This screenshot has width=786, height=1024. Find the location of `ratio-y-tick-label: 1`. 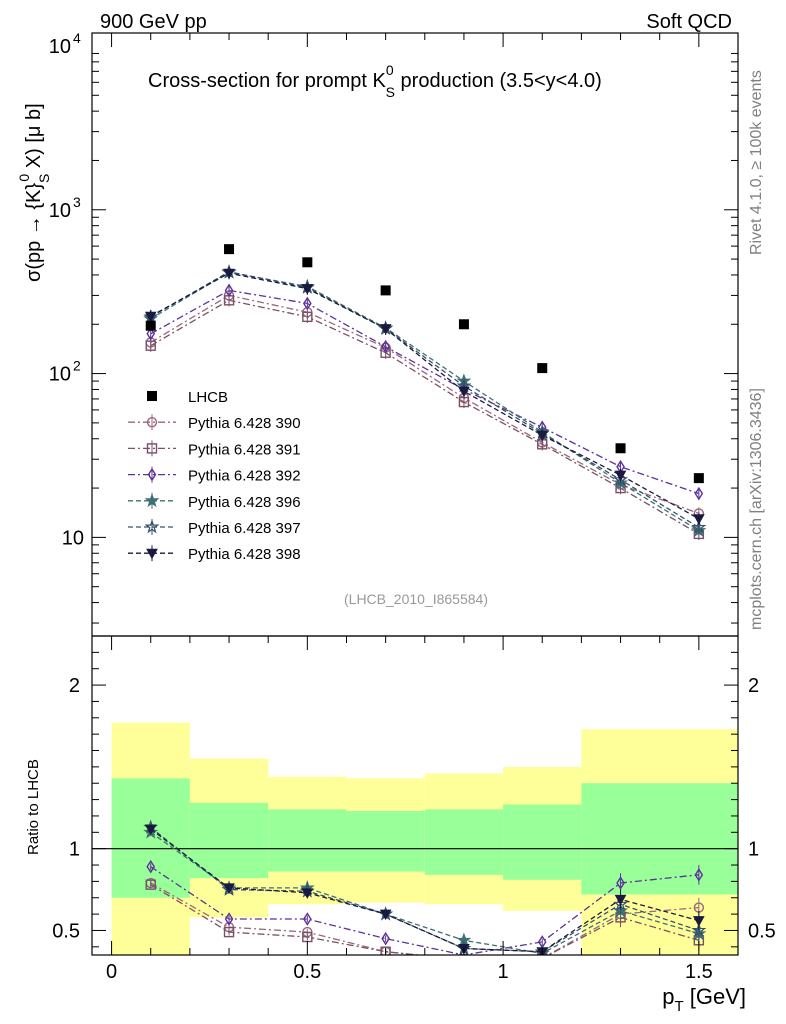

ratio-y-tick-label: 1 is located at coordinates (74, 850).